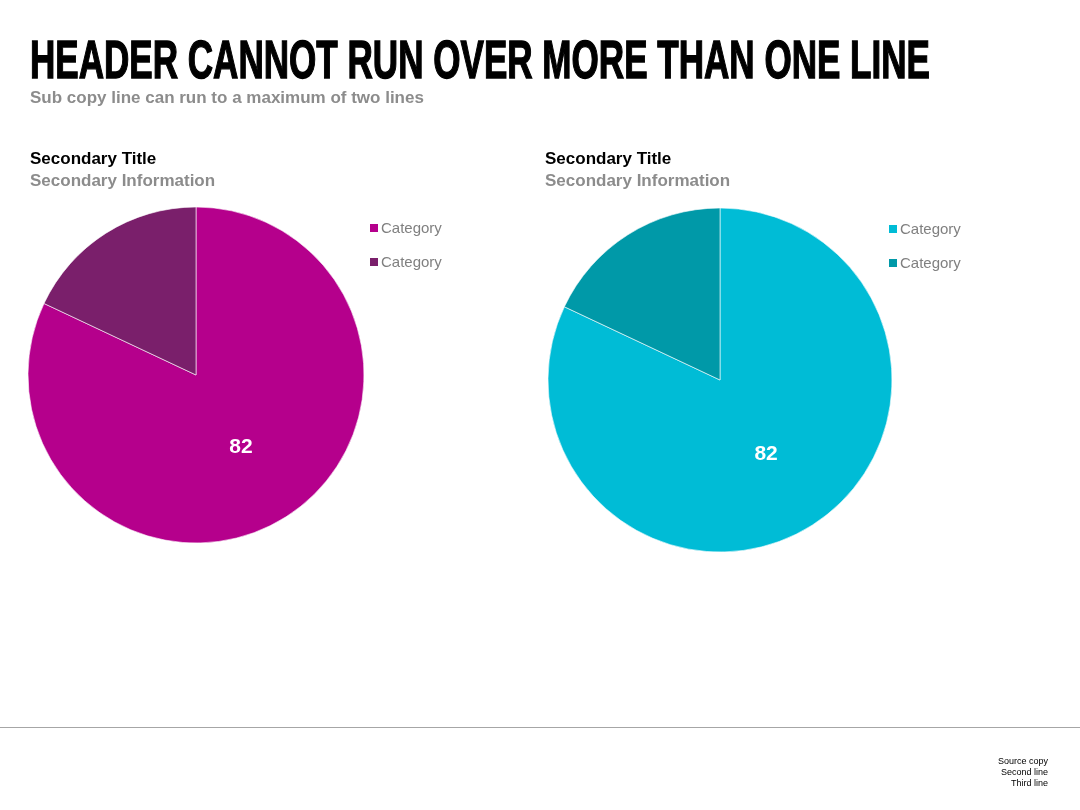 The width and height of the screenshot is (1080, 810). I want to click on text: HEADER CANNOT RUN OVER MORE THAN ONE LINE, so click(480, 59).